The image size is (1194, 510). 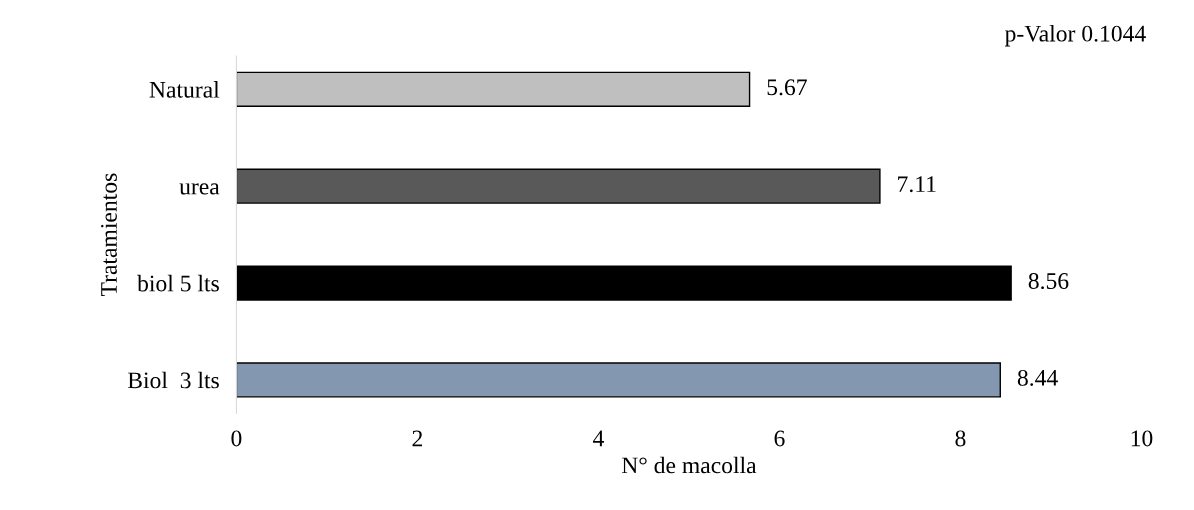 What do you see at coordinates (236, 438) in the screenshot?
I see `x-tick-label: 0` at bounding box center [236, 438].